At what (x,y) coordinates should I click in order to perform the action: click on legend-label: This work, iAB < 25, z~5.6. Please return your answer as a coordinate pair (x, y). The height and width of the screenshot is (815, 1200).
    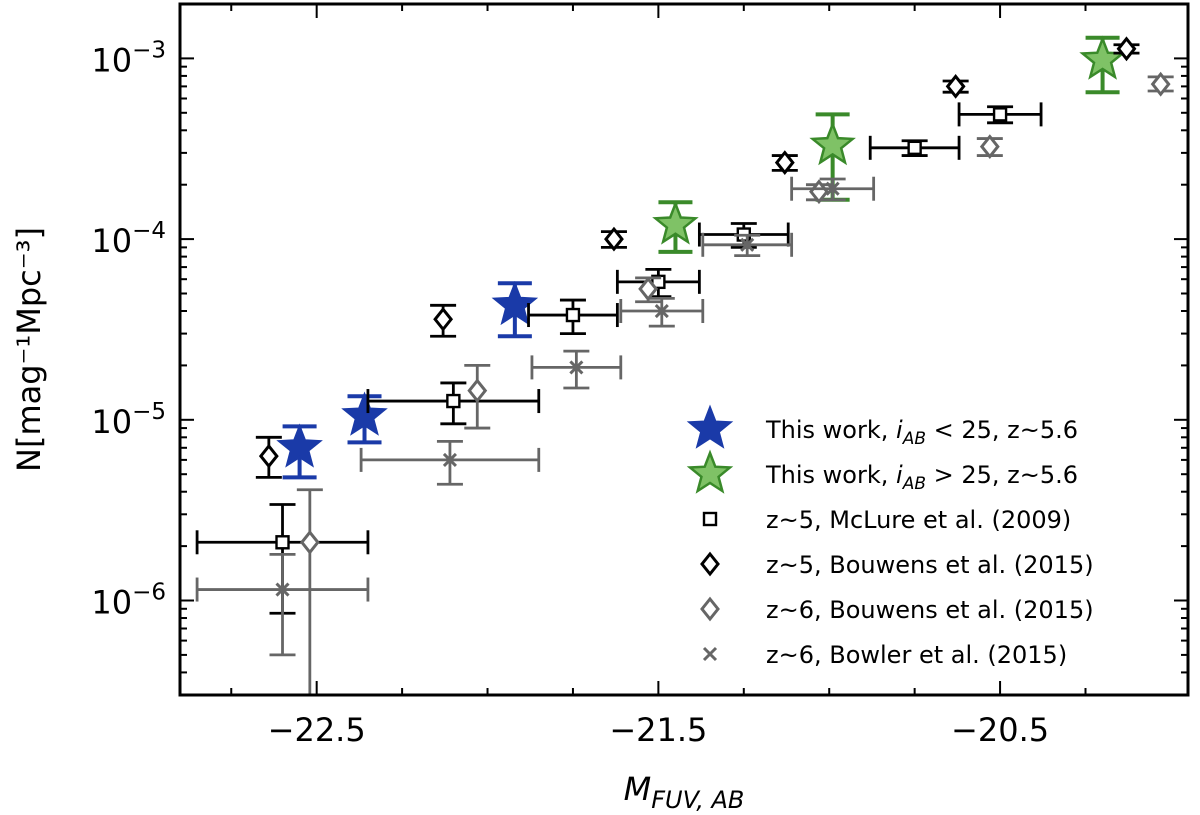
    Looking at the image, I should click on (921, 432).